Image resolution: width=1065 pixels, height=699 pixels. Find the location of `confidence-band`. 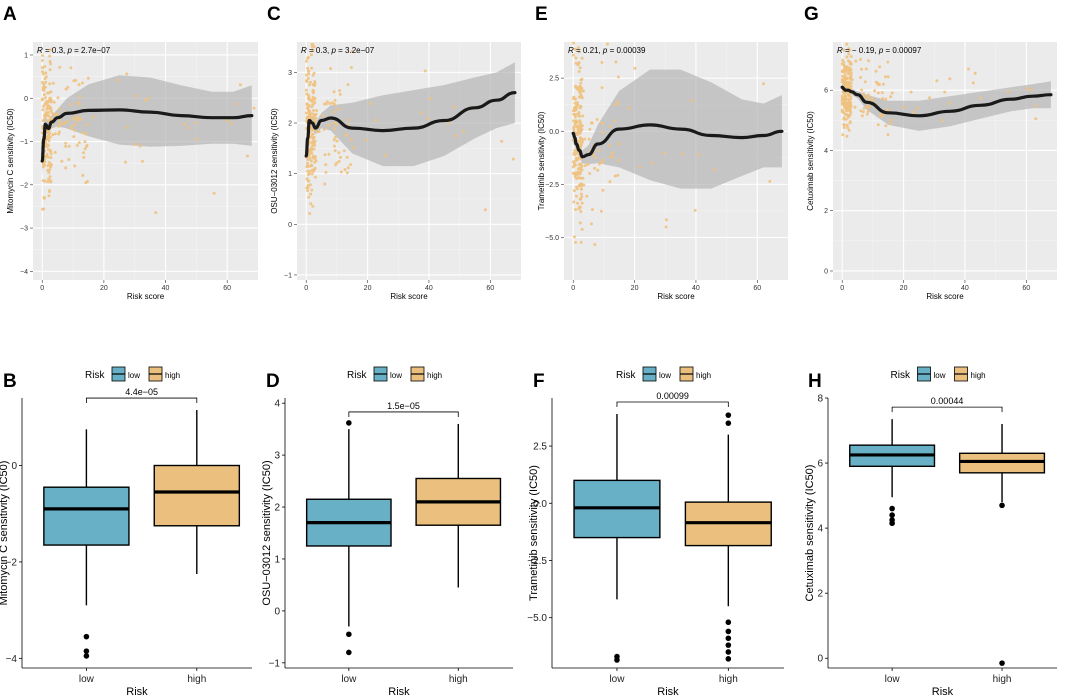

confidence-band is located at coordinates (946, 106).